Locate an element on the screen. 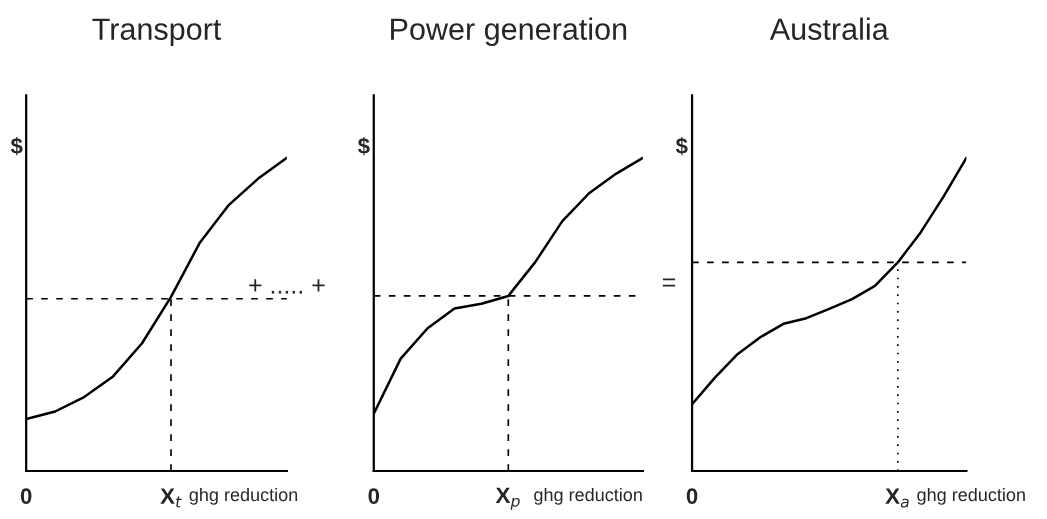 The height and width of the screenshot is (519, 1047). x-tick-label: X$_{a}$ is located at coordinates (897, 498).